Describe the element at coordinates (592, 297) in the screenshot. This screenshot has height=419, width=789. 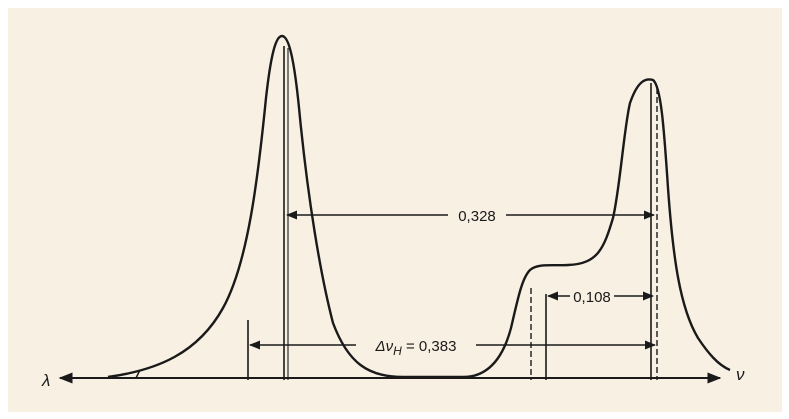
I see `shoulder-separation-label: 0,108` at that location.